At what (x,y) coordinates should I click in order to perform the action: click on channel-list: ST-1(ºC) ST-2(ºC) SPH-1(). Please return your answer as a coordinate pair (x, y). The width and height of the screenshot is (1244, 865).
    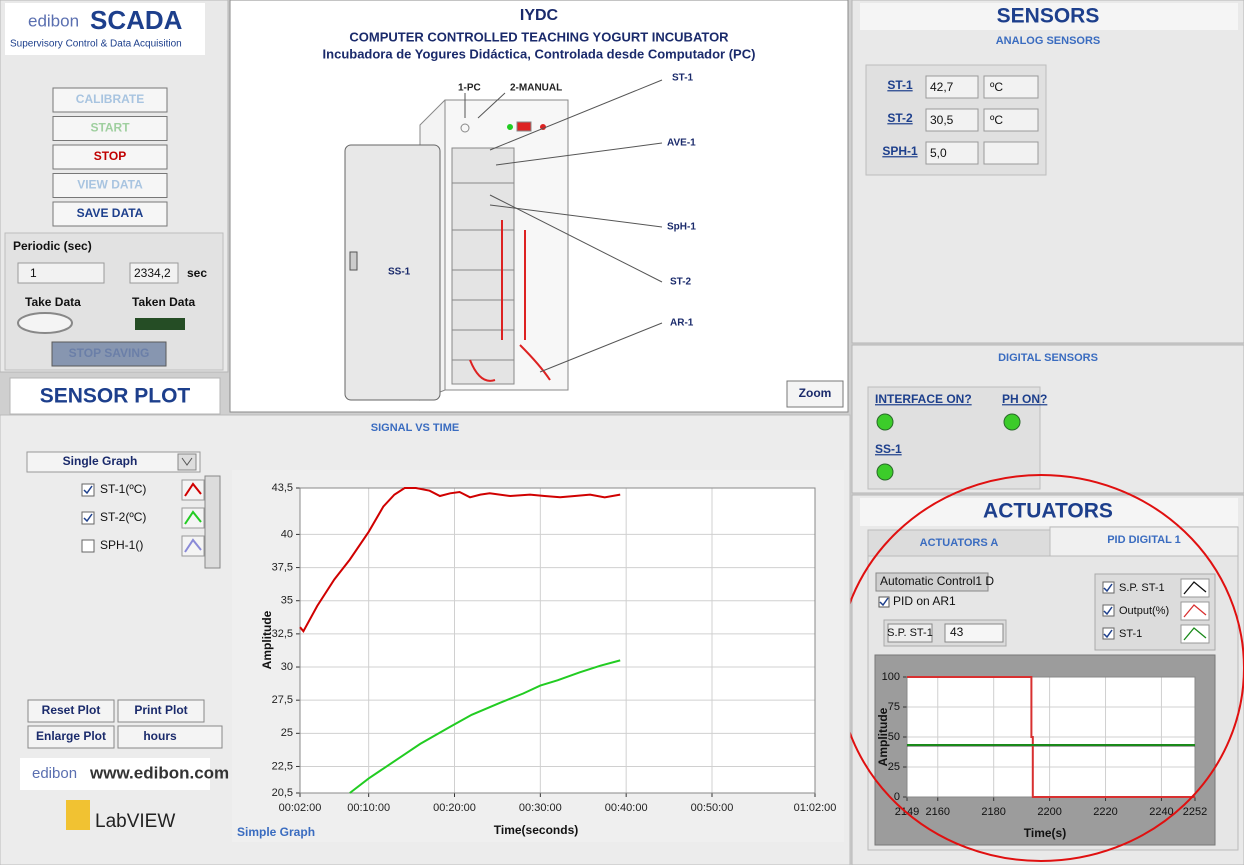
    Looking at the image, I should click on (143, 518).